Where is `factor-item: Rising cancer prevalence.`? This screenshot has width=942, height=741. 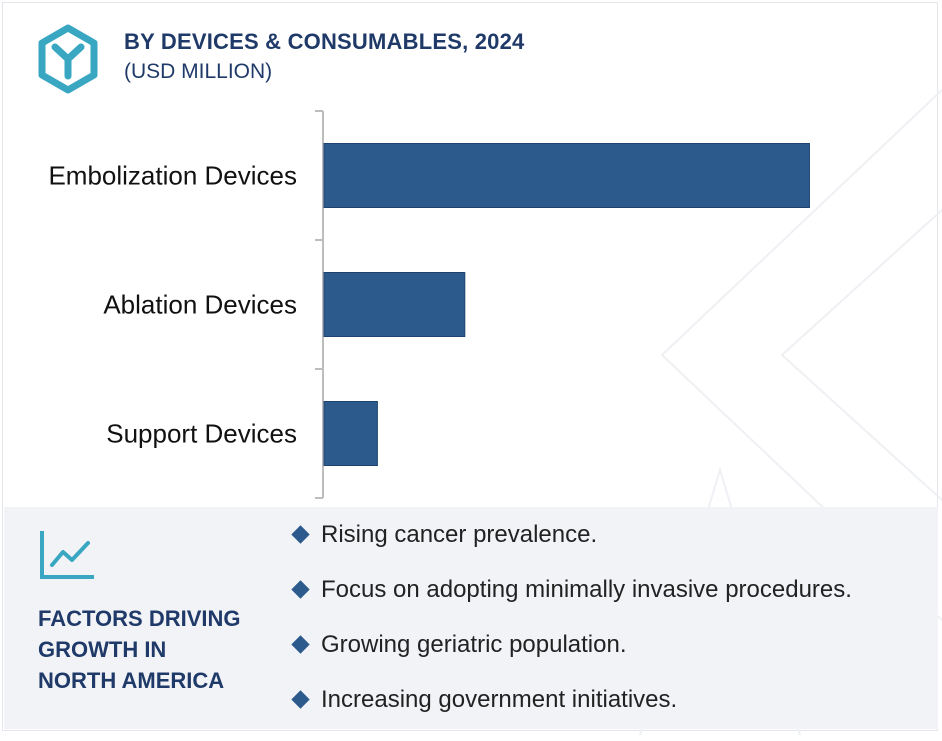 factor-item: Rising cancer prevalence. is located at coordinates (571, 534).